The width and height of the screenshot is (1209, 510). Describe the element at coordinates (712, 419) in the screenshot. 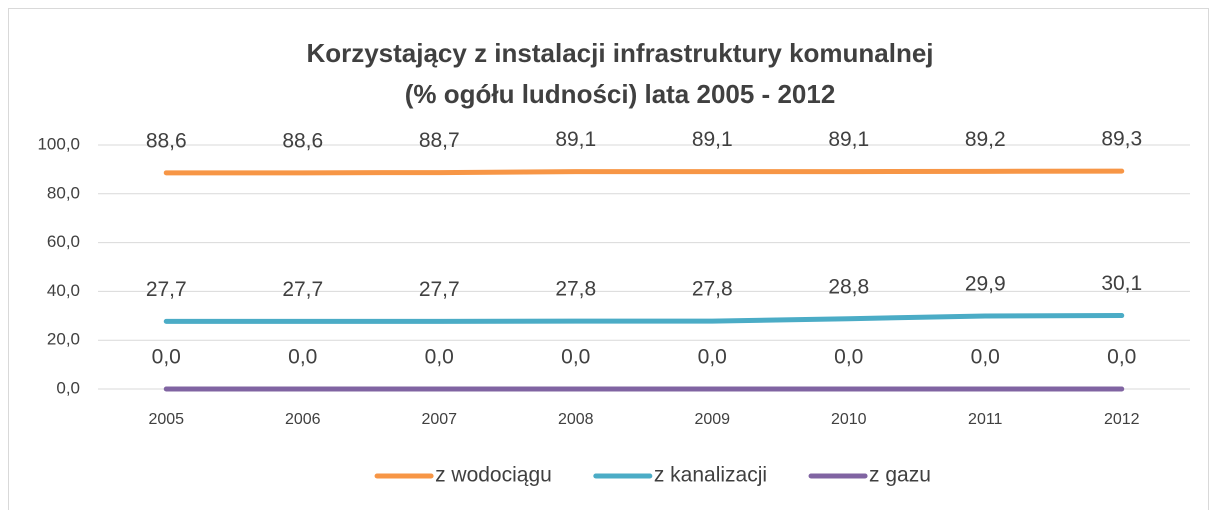

I see `x-tick-label: 2009` at that location.